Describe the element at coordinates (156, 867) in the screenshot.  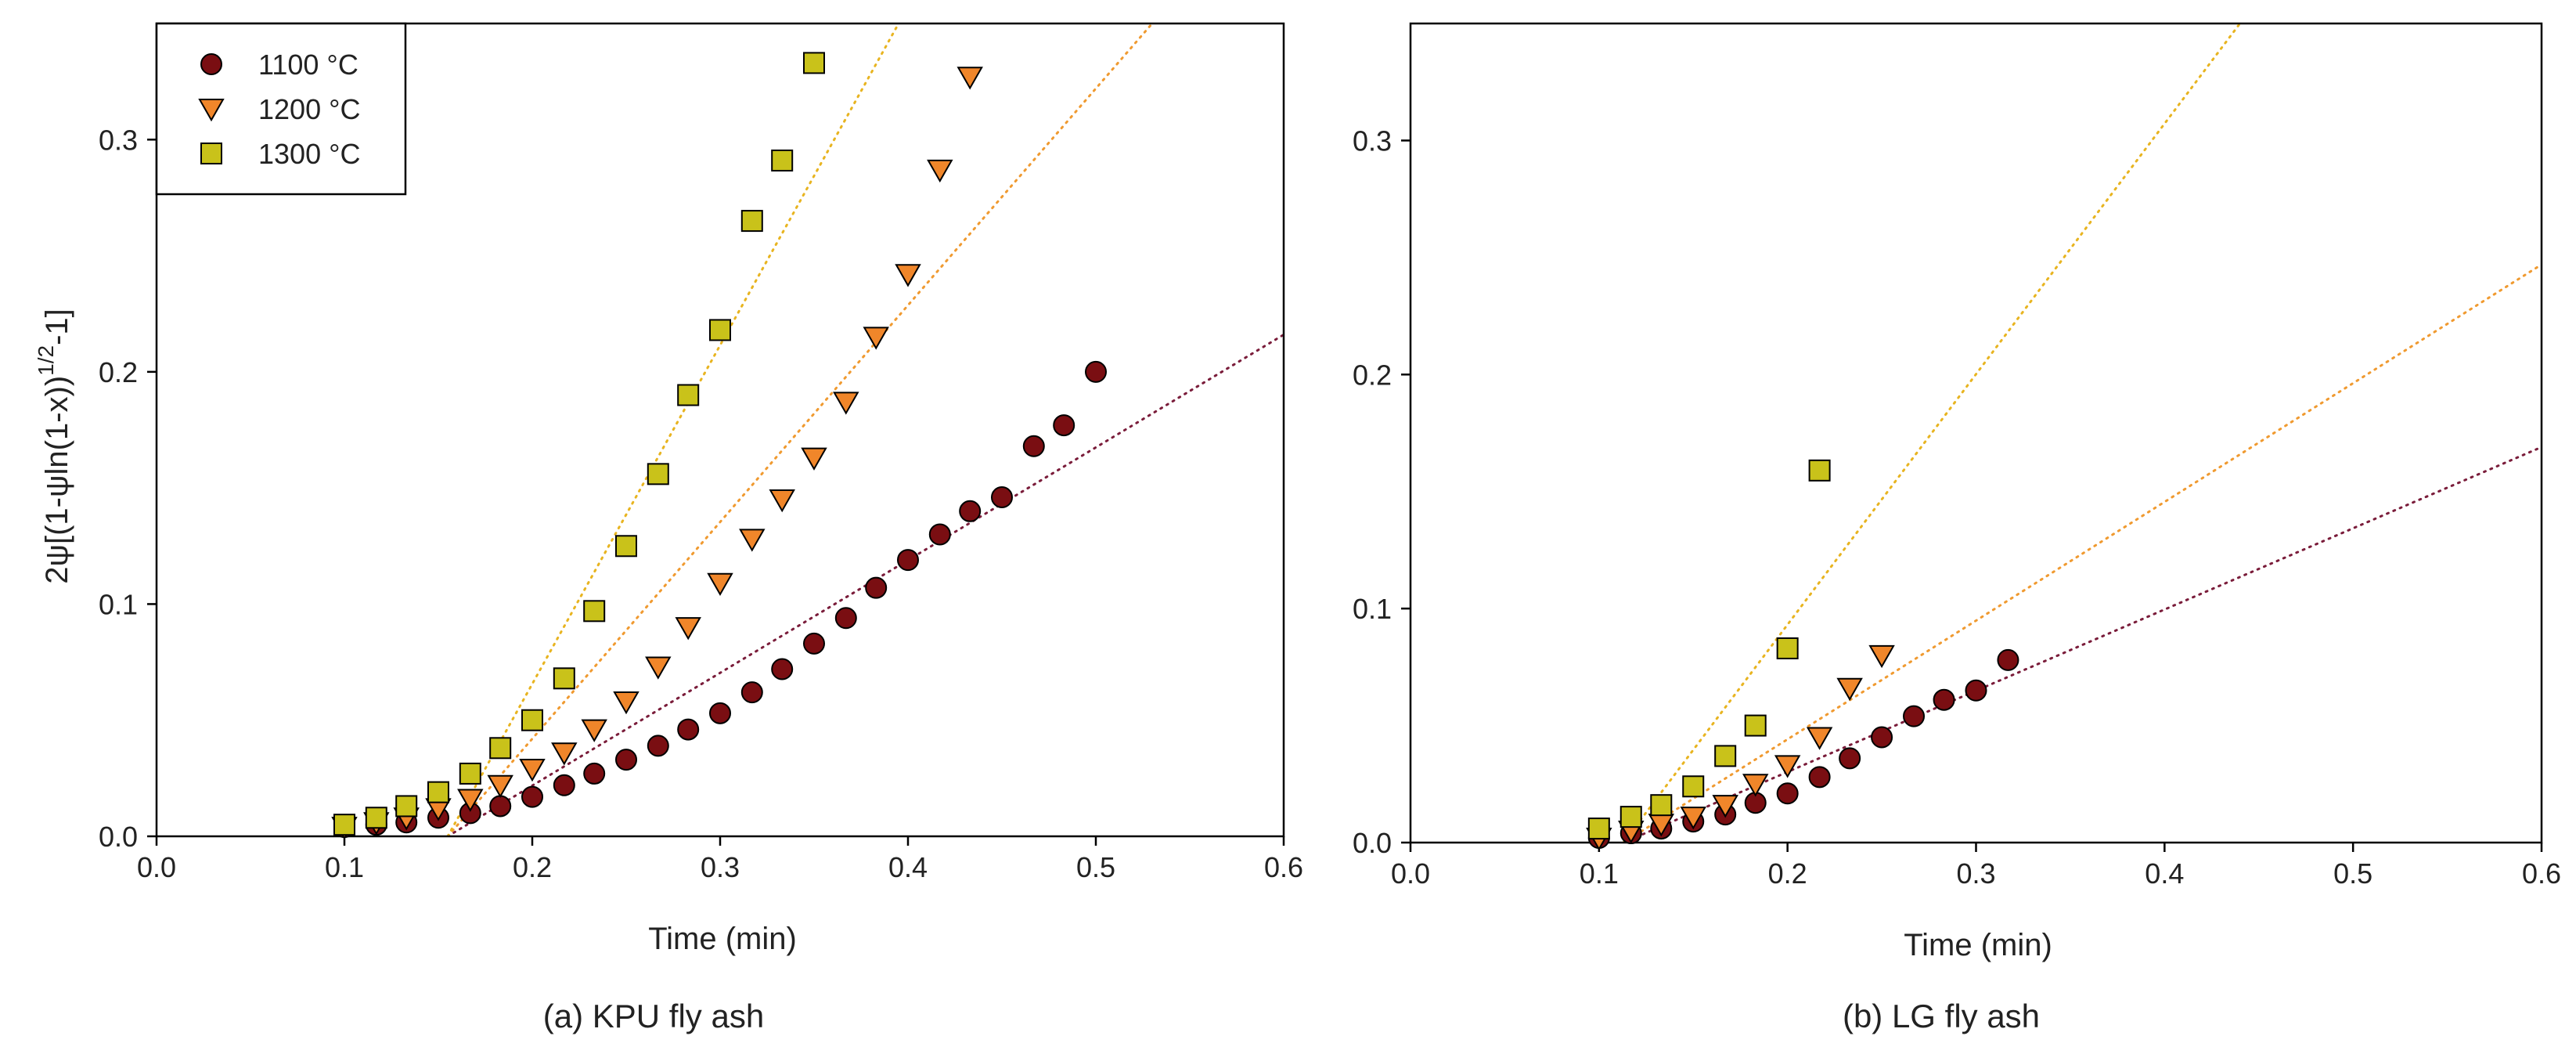
I see `panel-a-xtick-label: 0.0` at that location.